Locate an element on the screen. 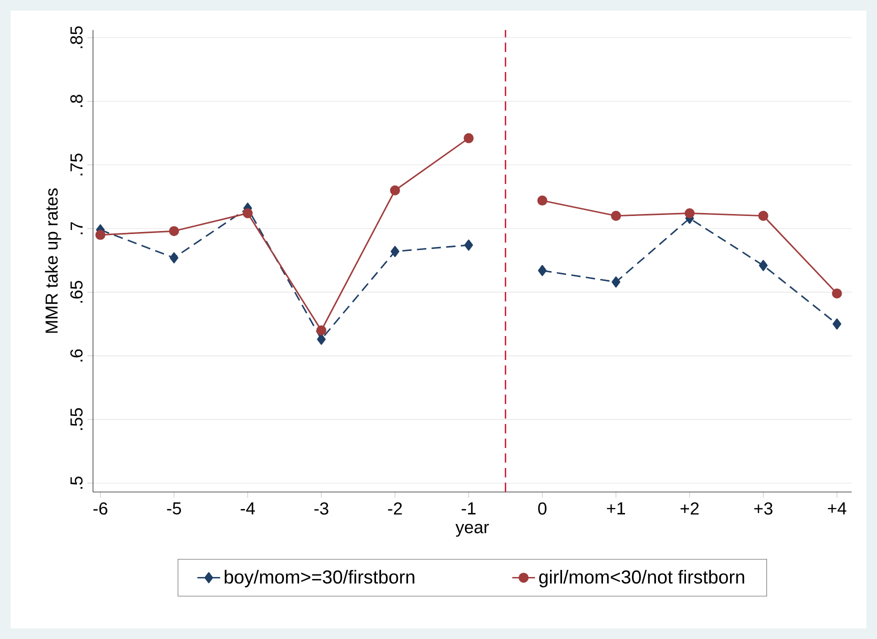  x-tick-label: -2 is located at coordinates (395, 508).